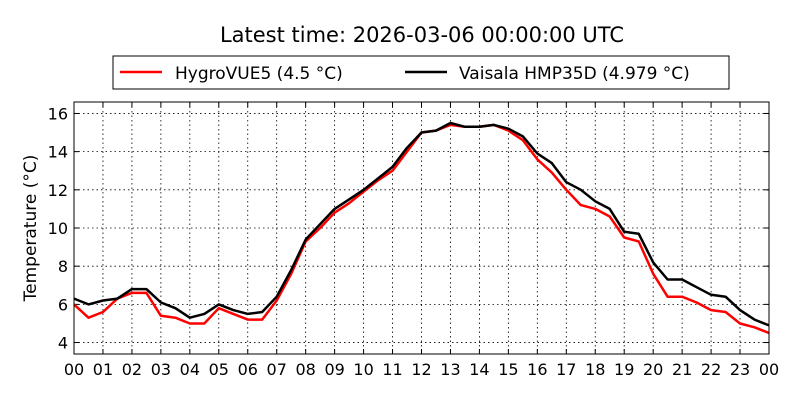 Image resolution: width=800 pixels, height=404 pixels. What do you see at coordinates (277, 369) in the screenshot?
I see `x-tick-label: 07` at bounding box center [277, 369].